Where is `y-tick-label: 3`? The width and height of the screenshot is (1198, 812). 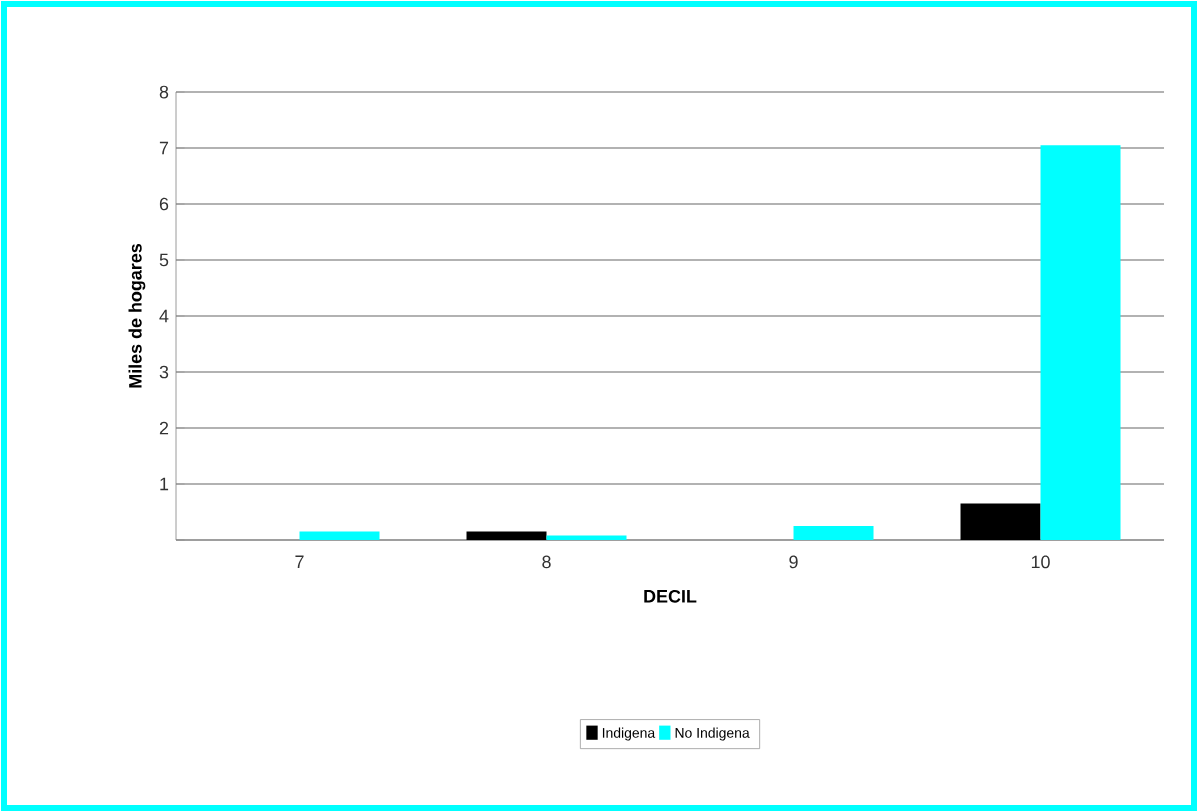 y-tick-label: 3 is located at coordinates (164, 372).